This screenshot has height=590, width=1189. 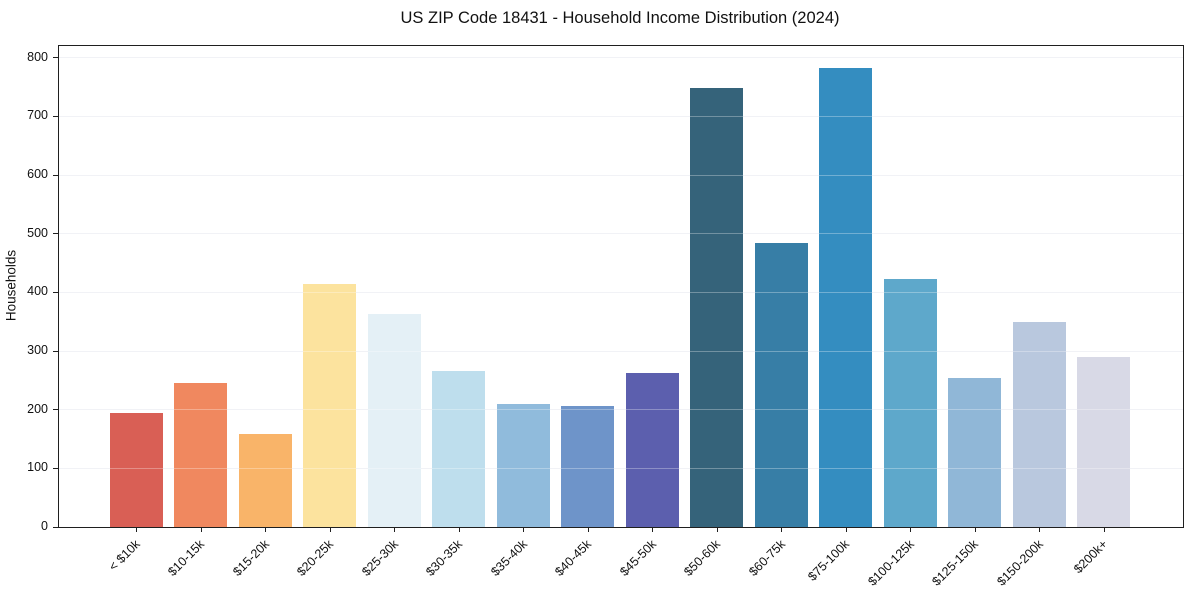 I want to click on bar-45-50k, so click(x=652, y=450).